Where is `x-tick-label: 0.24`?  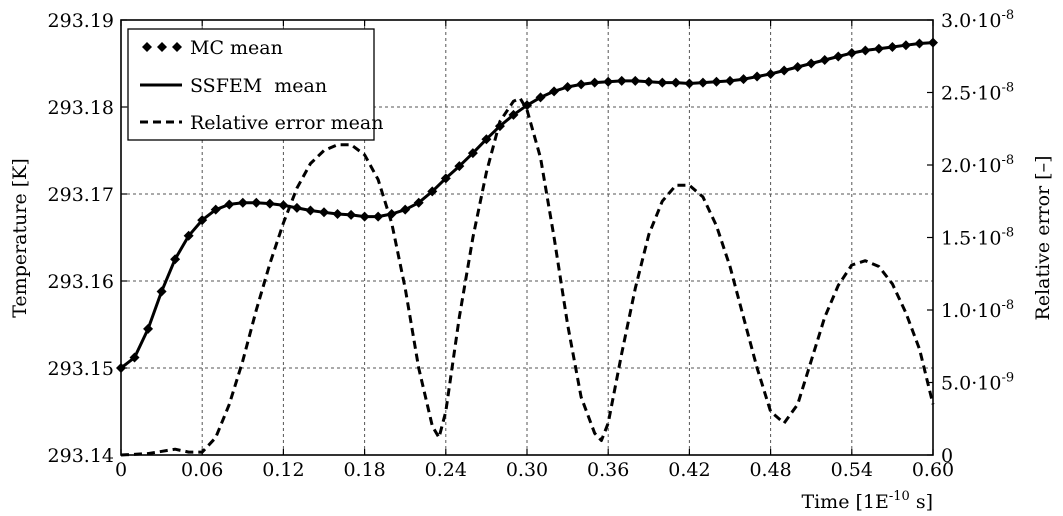
x-tick-label: 0.24 is located at coordinates (446, 470).